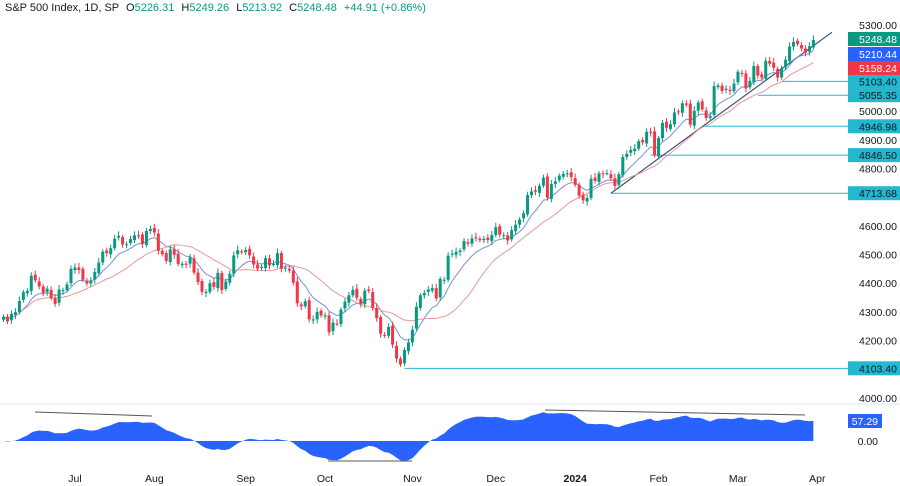 Image resolution: width=900 pixels, height=486 pixels. Describe the element at coordinates (878, 26) in the screenshot. I see `y-tick-label: 5300.00` at that location.